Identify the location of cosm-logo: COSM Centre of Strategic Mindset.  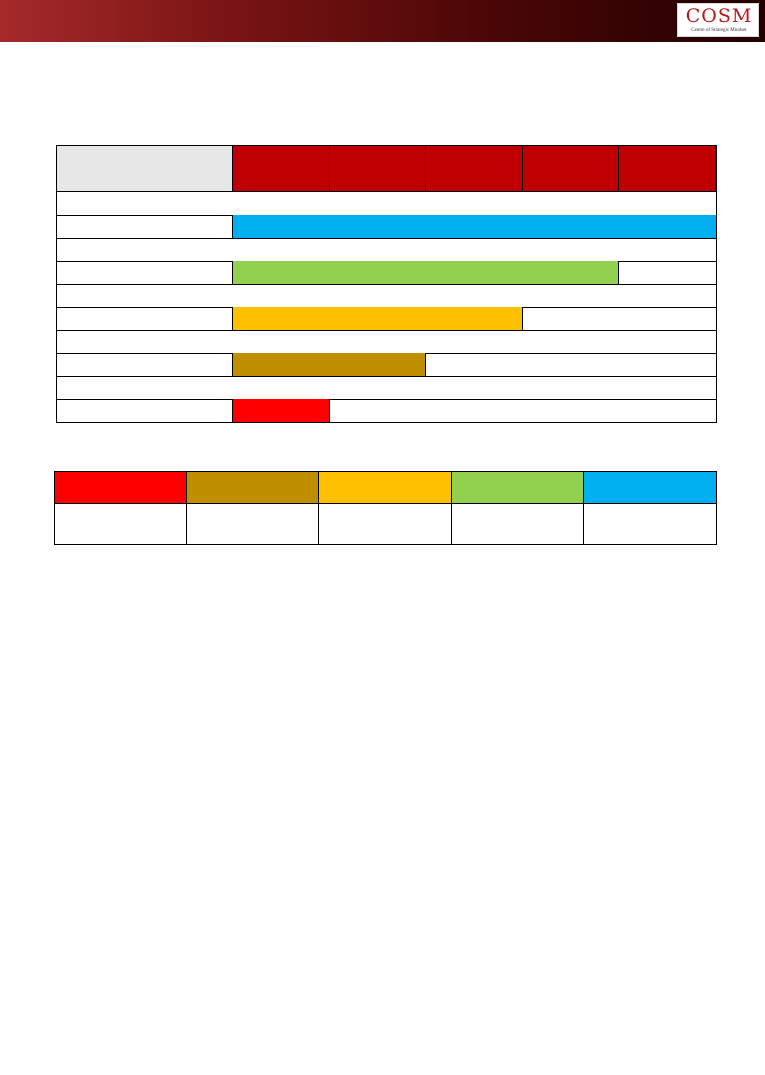
(718, 20).